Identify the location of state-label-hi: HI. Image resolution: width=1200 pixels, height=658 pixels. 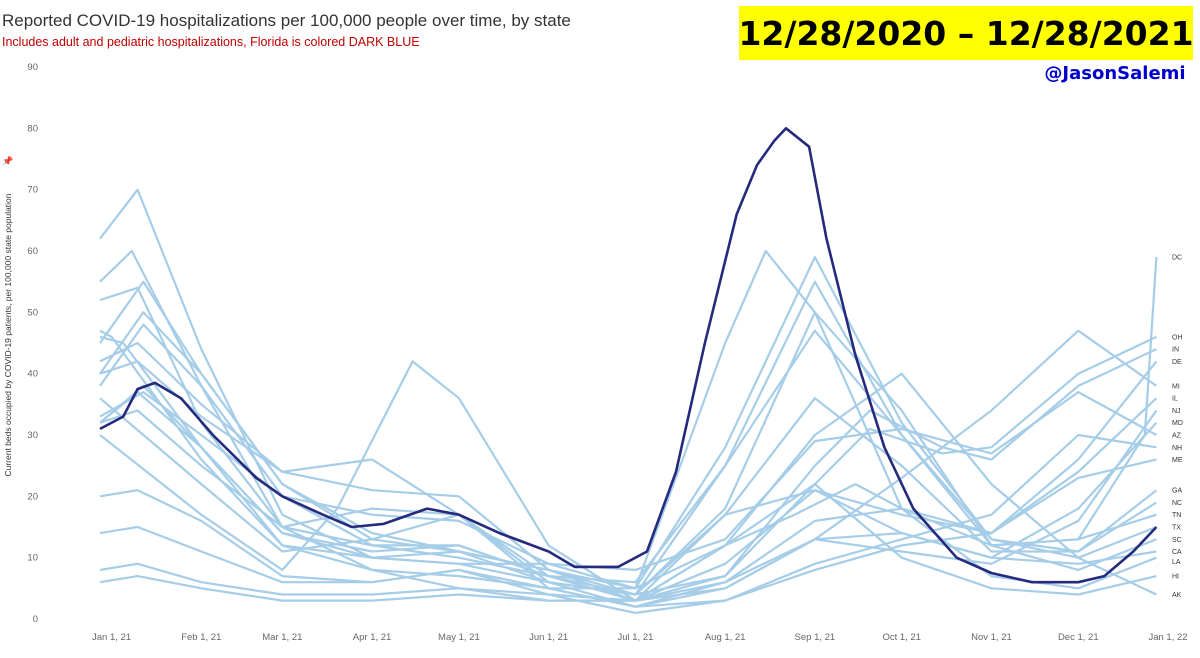
(1175, 577).